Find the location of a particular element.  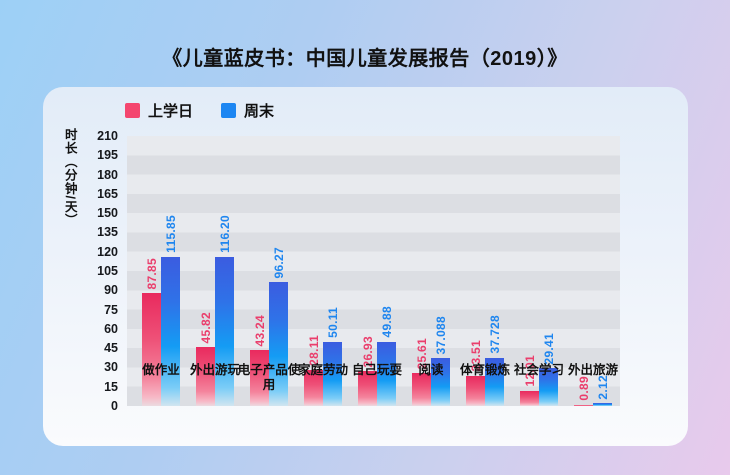

x-tick-label: 做作业 is located at coordinates (161, 370).